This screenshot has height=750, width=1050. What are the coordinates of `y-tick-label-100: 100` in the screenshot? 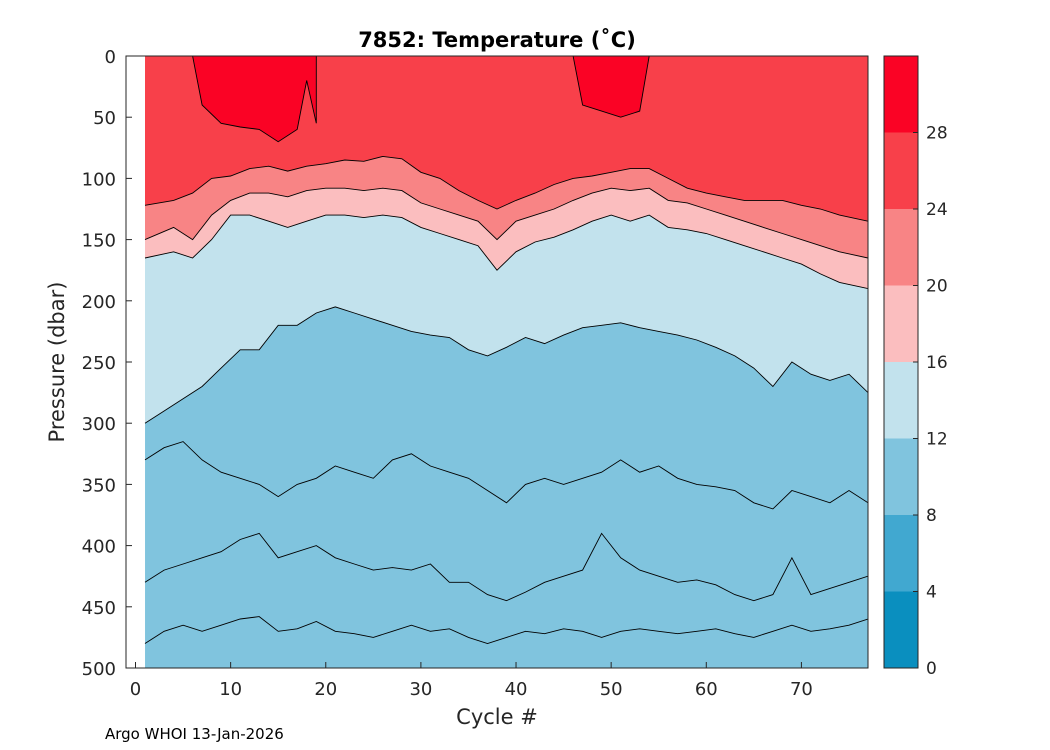 It's located at (99, 179).